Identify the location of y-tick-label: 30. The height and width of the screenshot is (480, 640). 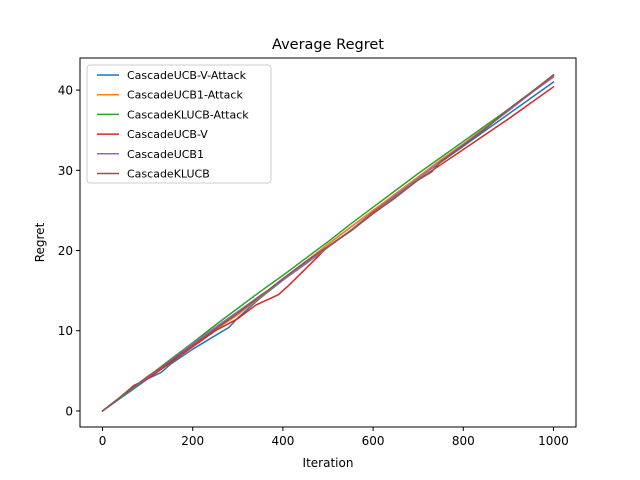
(65, 171).